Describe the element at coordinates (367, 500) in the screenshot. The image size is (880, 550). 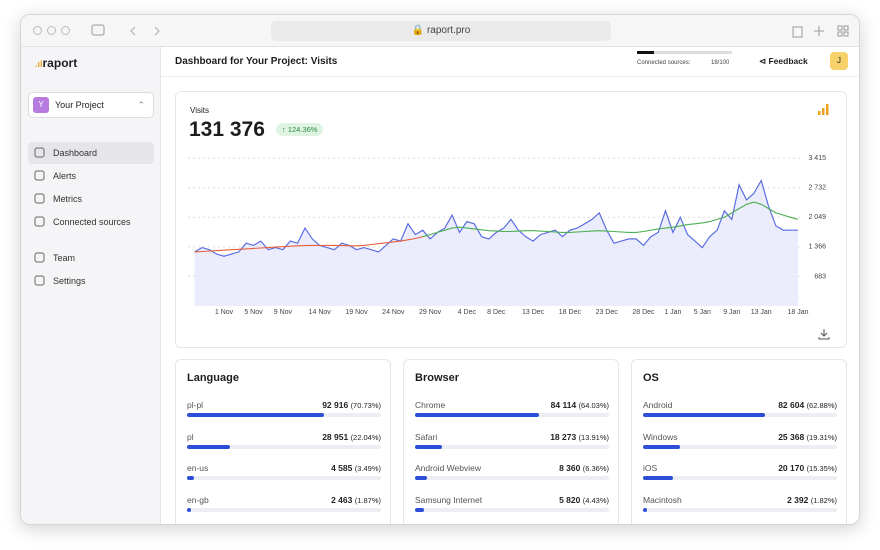
I see `row-share: (1.87%)` at that location.